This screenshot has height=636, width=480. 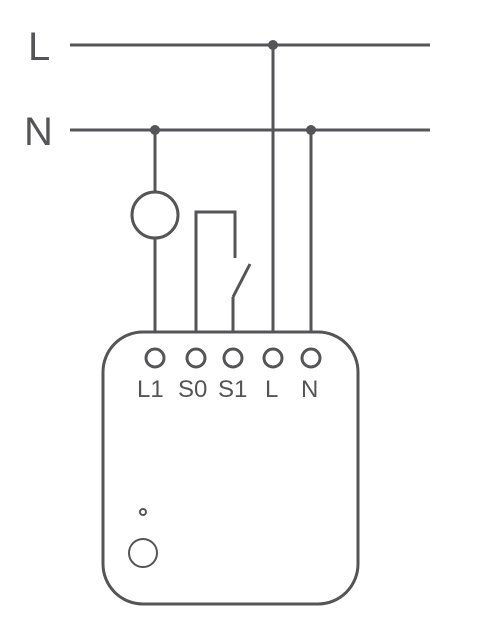 What do you see at coordinates (39, 47) in the screenshot?
I see `line-rail-label: L` at bounding box center [39, 47].